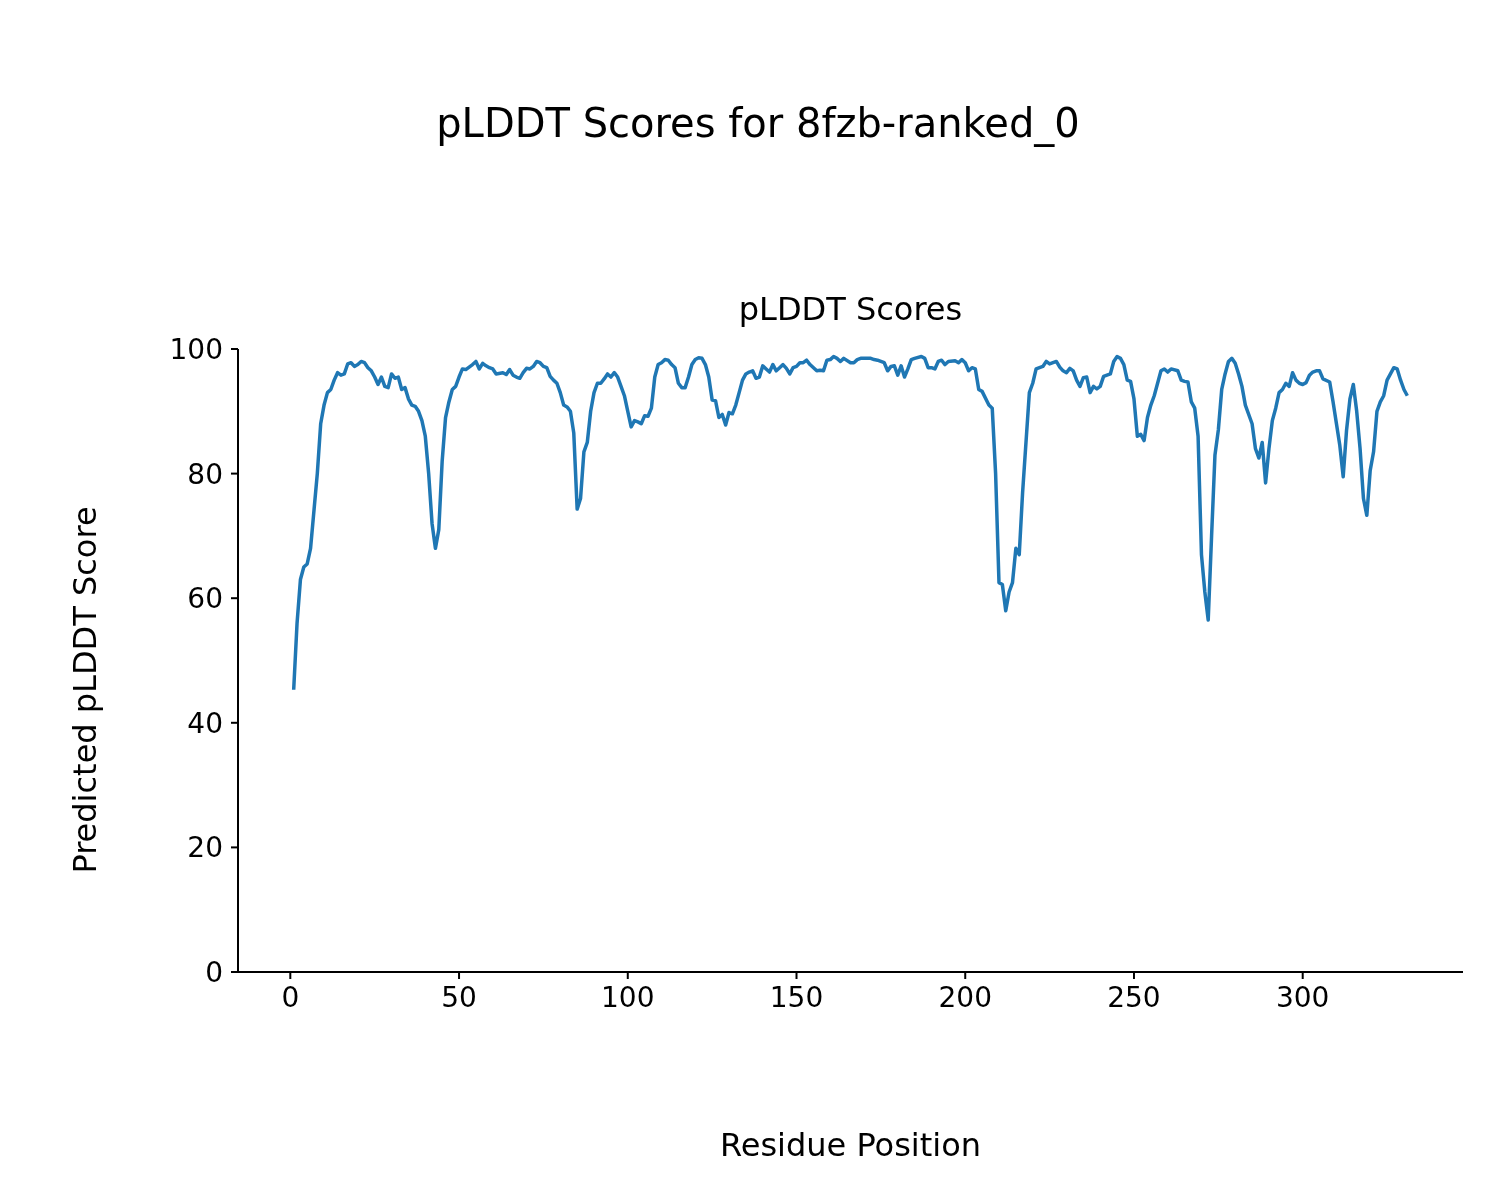 The width and height of the screenshot is (1500, 1200). What do you see at coordinates (850, 1145) in the screenshot?
I see `x-axis-title: Residue Position` at bounding box center [850, 1145].